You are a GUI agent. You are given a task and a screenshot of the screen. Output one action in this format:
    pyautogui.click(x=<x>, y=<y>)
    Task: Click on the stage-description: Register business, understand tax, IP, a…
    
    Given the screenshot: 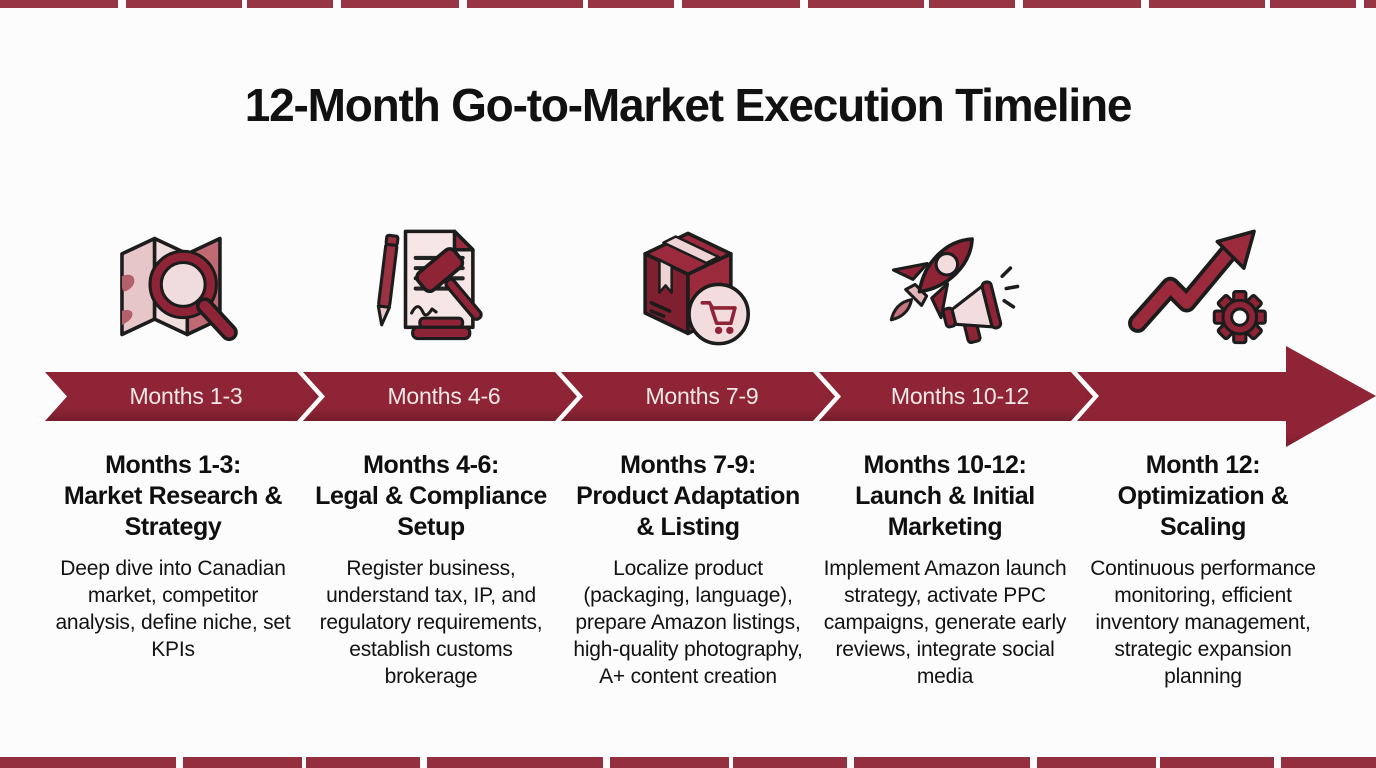 What is the action you would take?
    pyautogui.click(x=431, y=622)
    